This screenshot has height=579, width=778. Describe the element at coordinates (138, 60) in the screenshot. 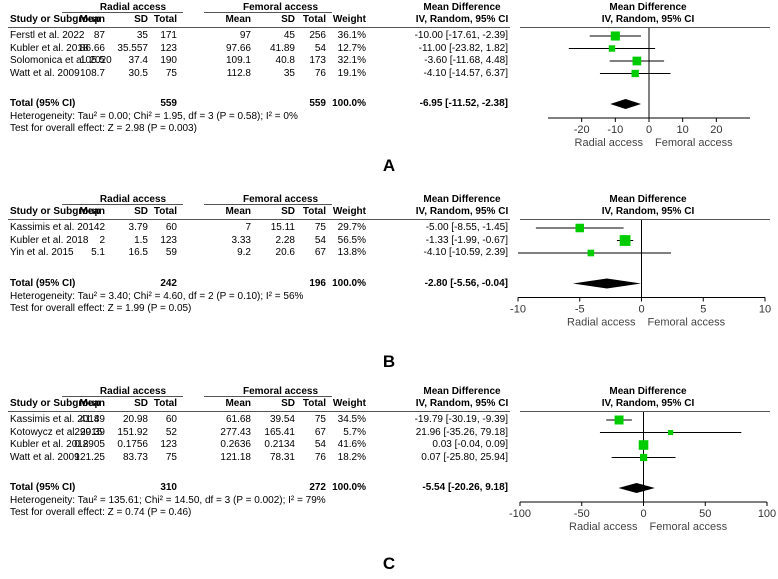

I see `cell-sd1: 37.4` at that location.